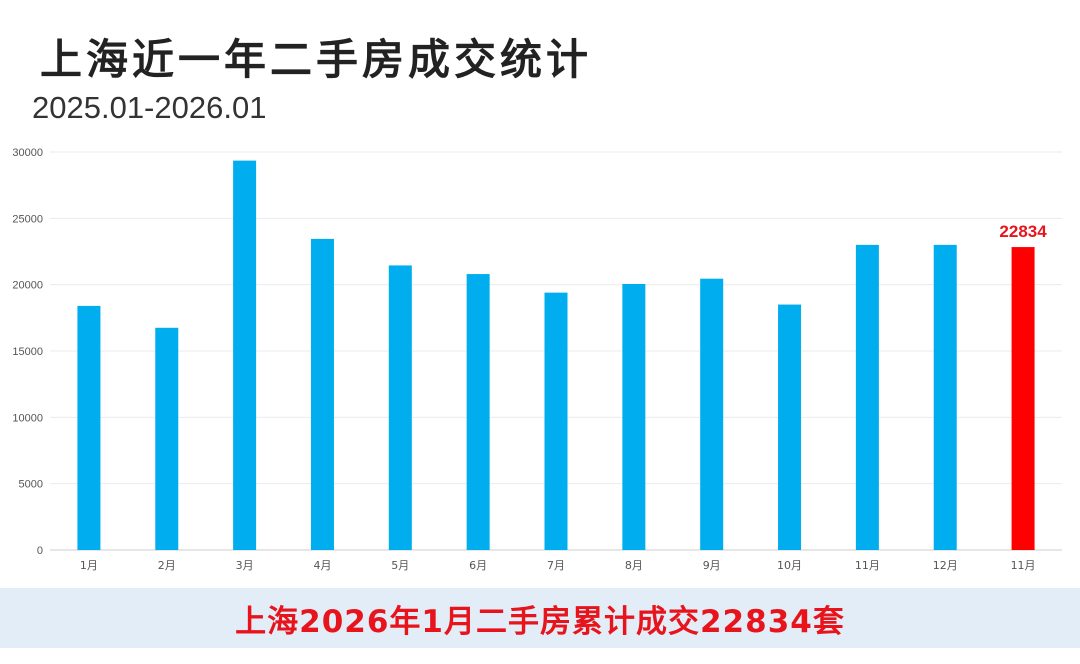 Image resolution: width=1080 pixels, height=664 pixels. I want to click on x-axis-ticks: 1月 2月 3月 4月 5月 6月 7月 8月 9月 10月 11月 12月 11月, so click(558, 565).